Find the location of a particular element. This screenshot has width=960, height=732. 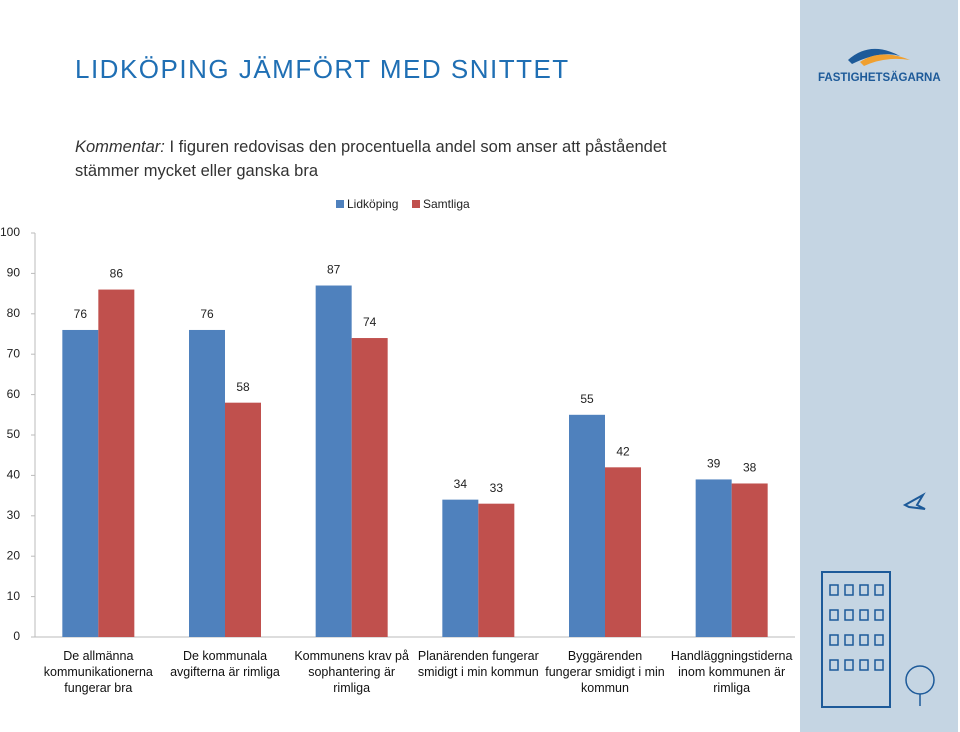

title: LIDKÖPING JÄMFÖRT MED SNITTET is located at coordinates (322, 69).